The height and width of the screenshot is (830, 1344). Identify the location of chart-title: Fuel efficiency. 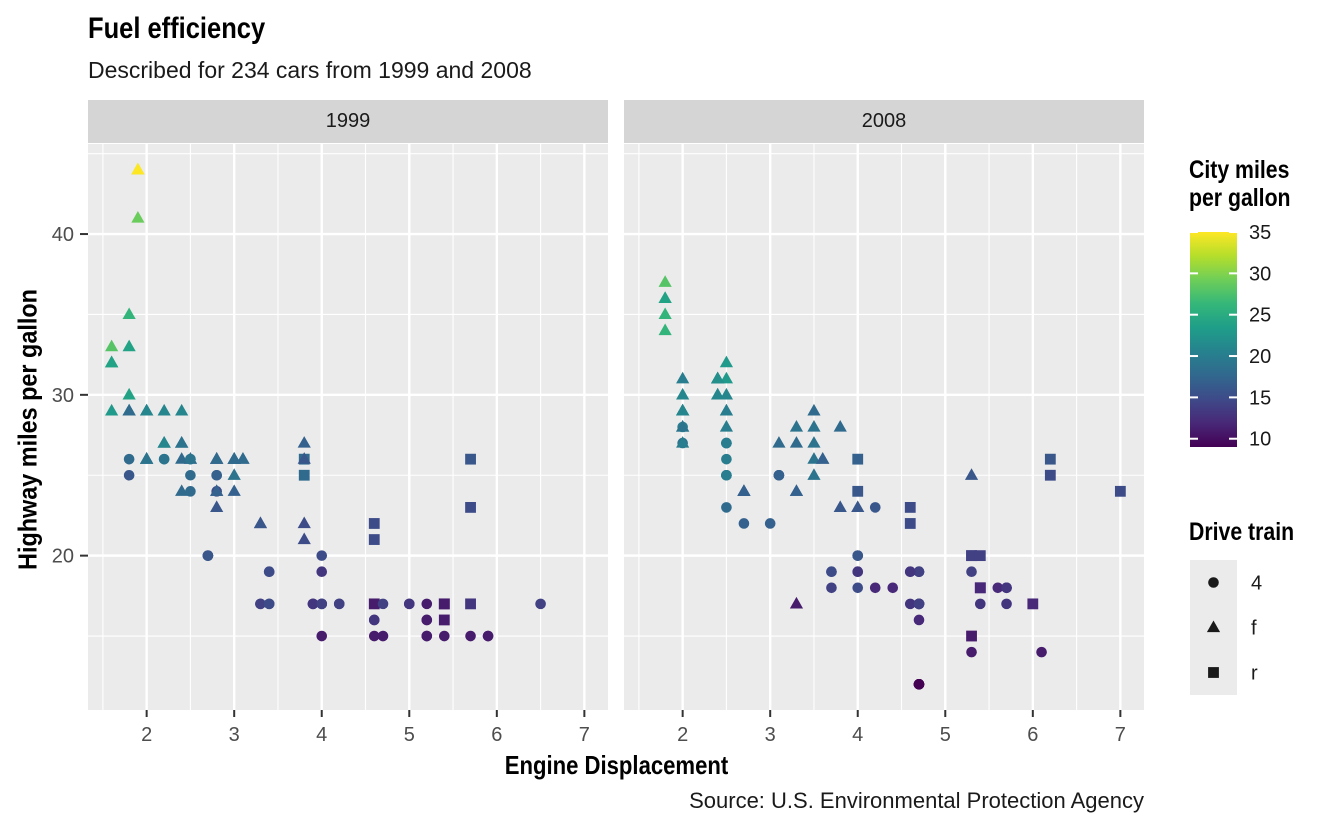
(177, 28).